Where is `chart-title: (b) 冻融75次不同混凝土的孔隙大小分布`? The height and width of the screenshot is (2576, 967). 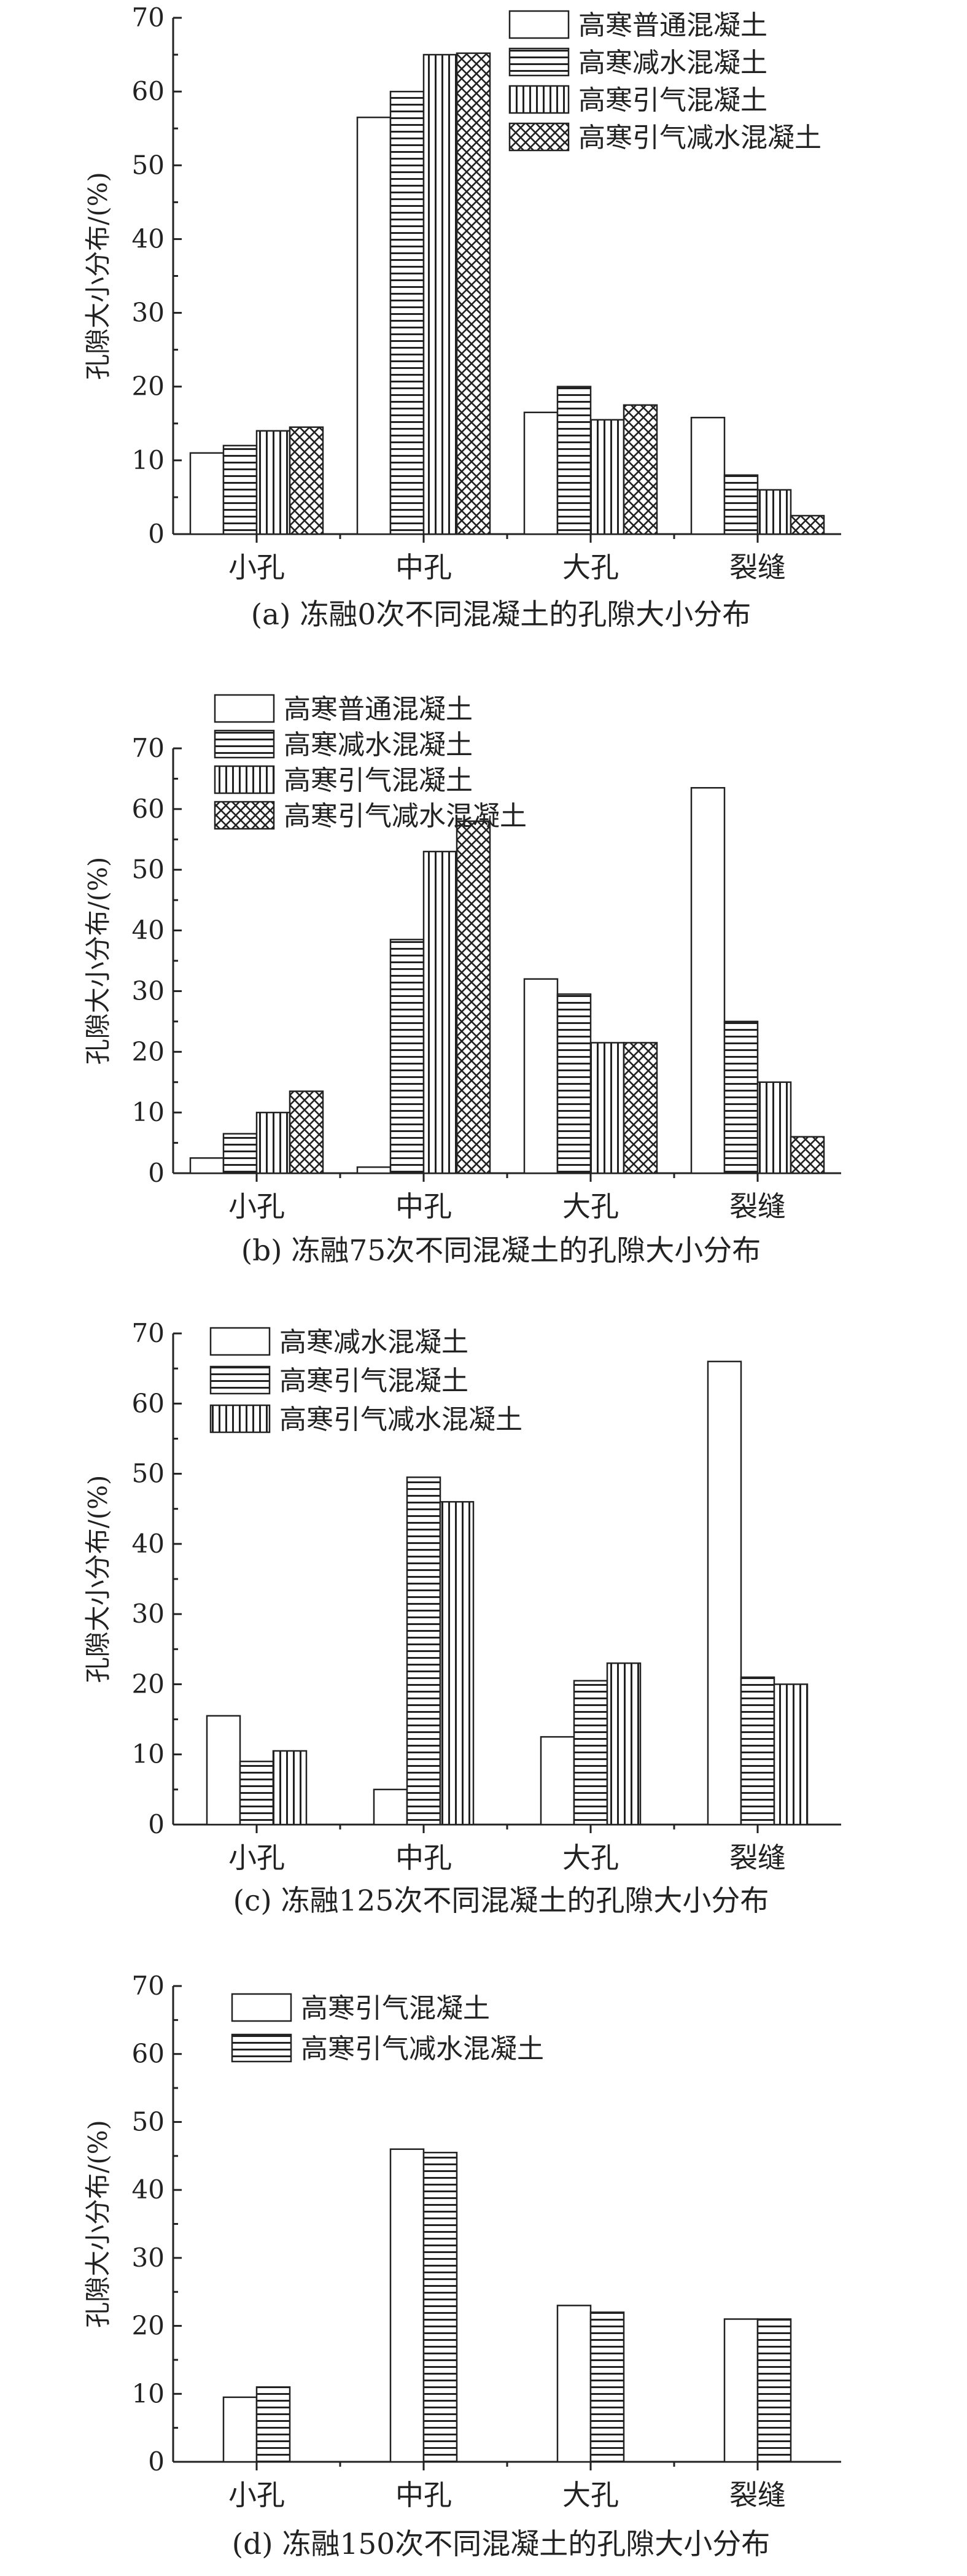
chart-title: (b) 冻融75次不同混凝土的孔隙大小分布 is located at coordinates (501, 1251).